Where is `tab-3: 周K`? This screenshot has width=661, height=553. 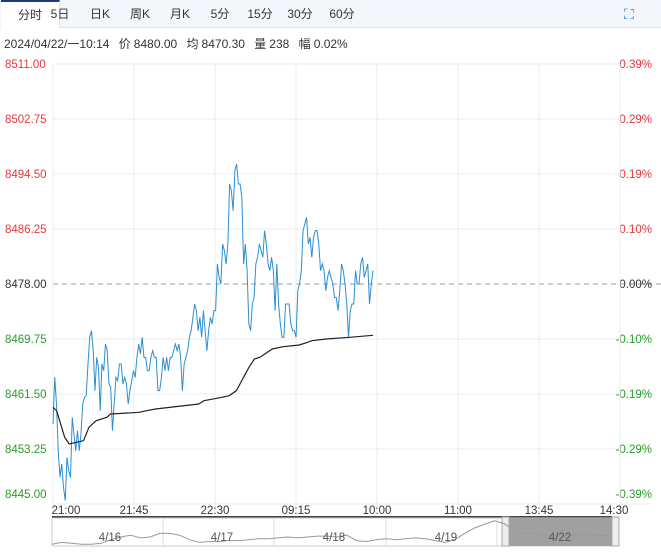
tab-3: 周K is located at coordinates (139, 14).